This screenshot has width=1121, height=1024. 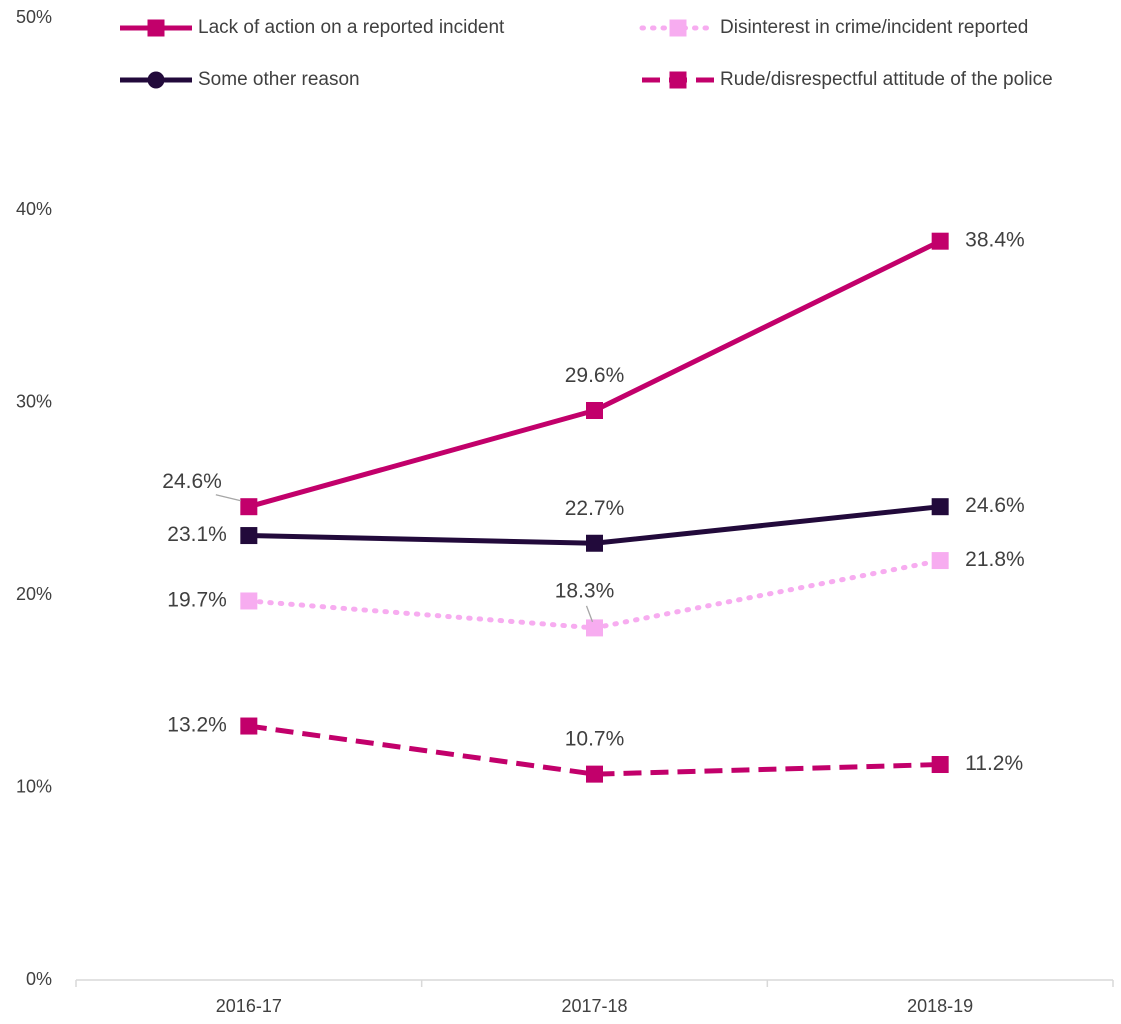 What do you see at coordinates (995, 240) in the screenshot?
I see `data-label: 38.4%` at bounding box center [995, 240].